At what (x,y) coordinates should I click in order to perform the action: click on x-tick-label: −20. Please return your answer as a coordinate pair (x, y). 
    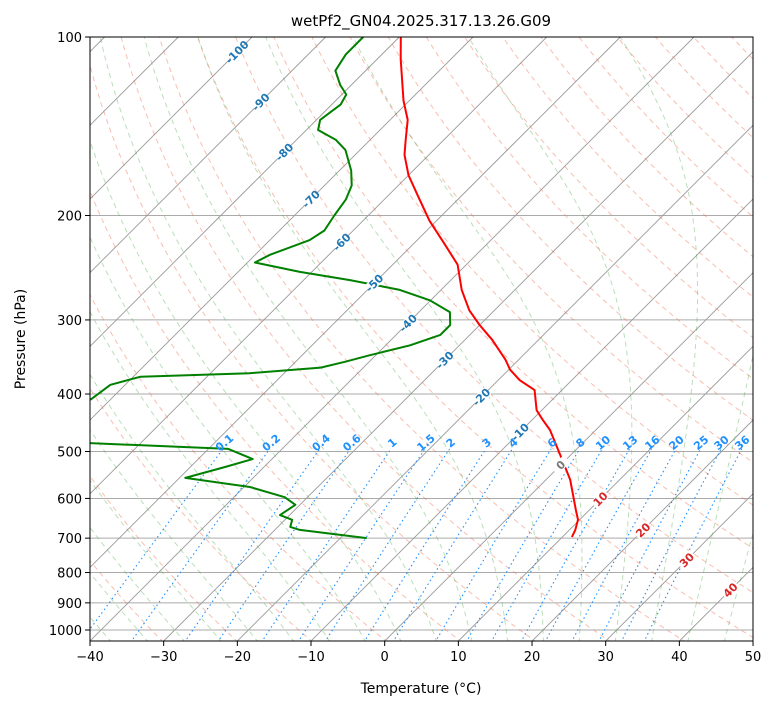
    Looking at the image, I should click on (237, 657).